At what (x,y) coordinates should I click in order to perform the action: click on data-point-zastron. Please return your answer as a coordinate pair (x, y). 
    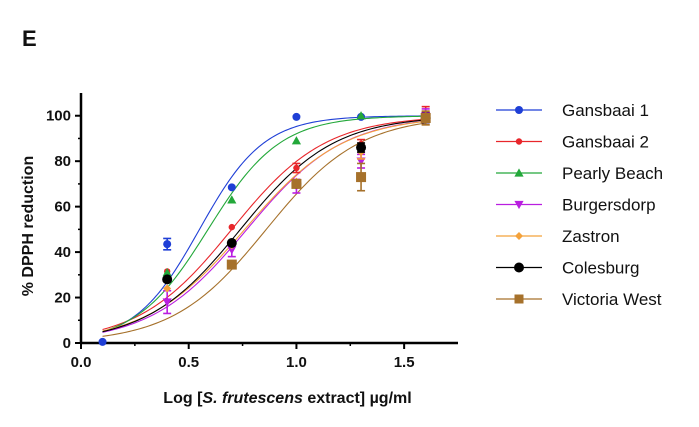
    Looking at the image, I should click on (167, 288).